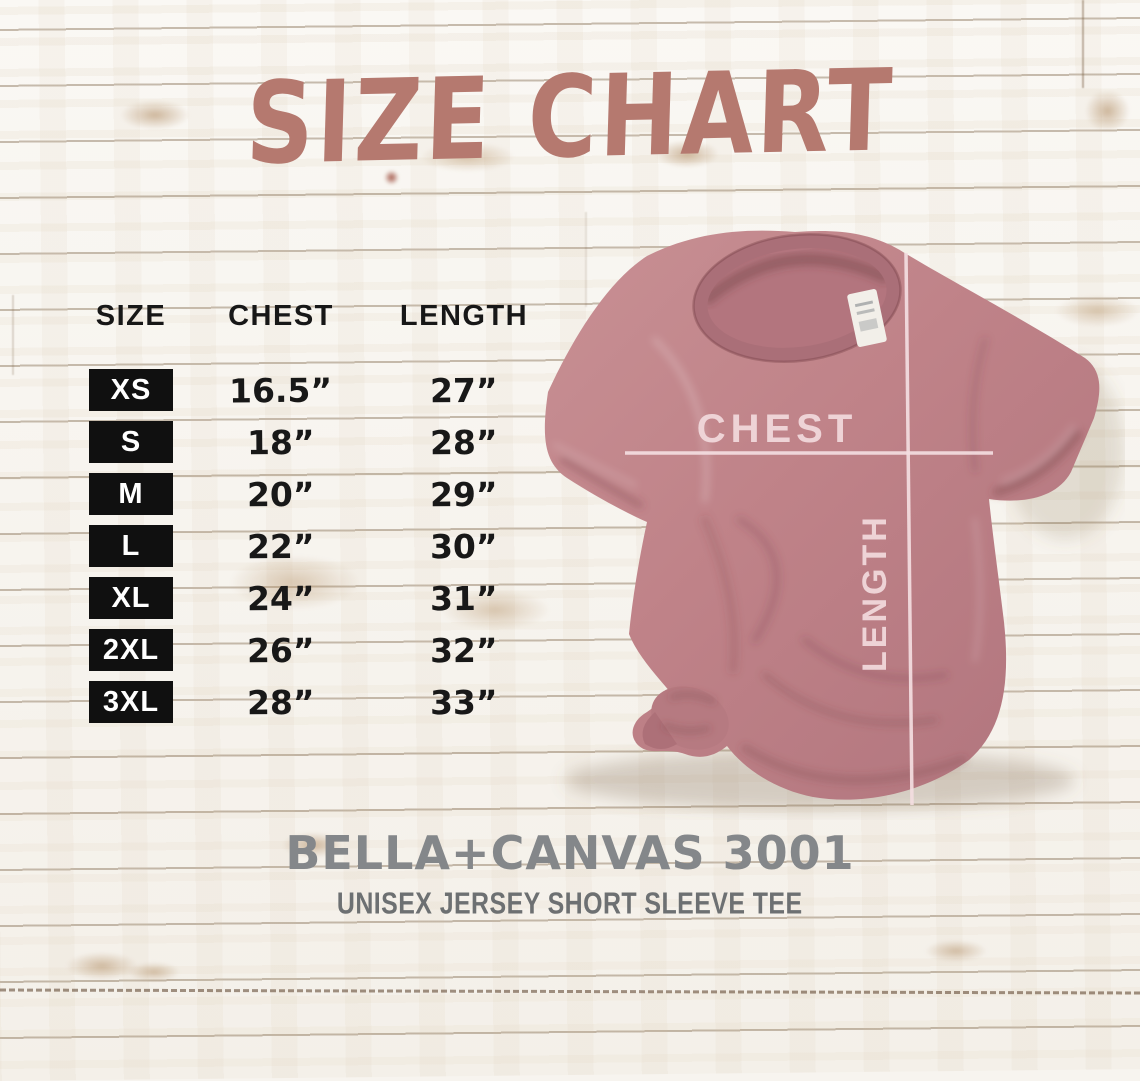 Image resolution: width=1140 pixels, height=1081 pixels. What do you see at coordinates (464, 650) in the screenshot?
I see `length-value: 32”` at bounding box center [464, 650].